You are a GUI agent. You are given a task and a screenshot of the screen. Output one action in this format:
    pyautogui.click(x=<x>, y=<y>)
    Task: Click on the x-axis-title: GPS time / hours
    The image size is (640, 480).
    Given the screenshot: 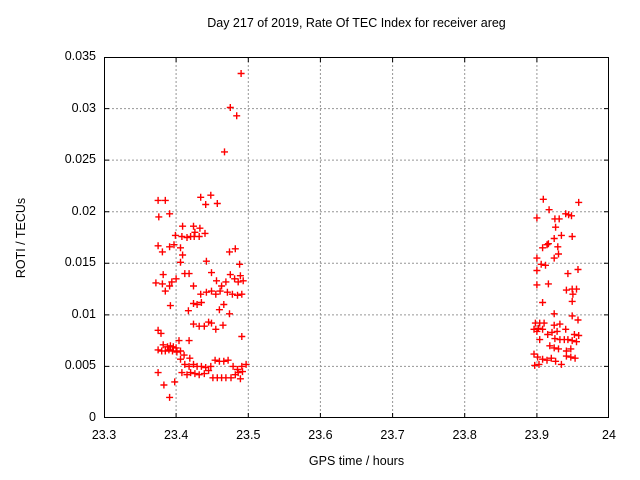 What is the action you would take?
    pyautogui.click(x=356, y=461)
    